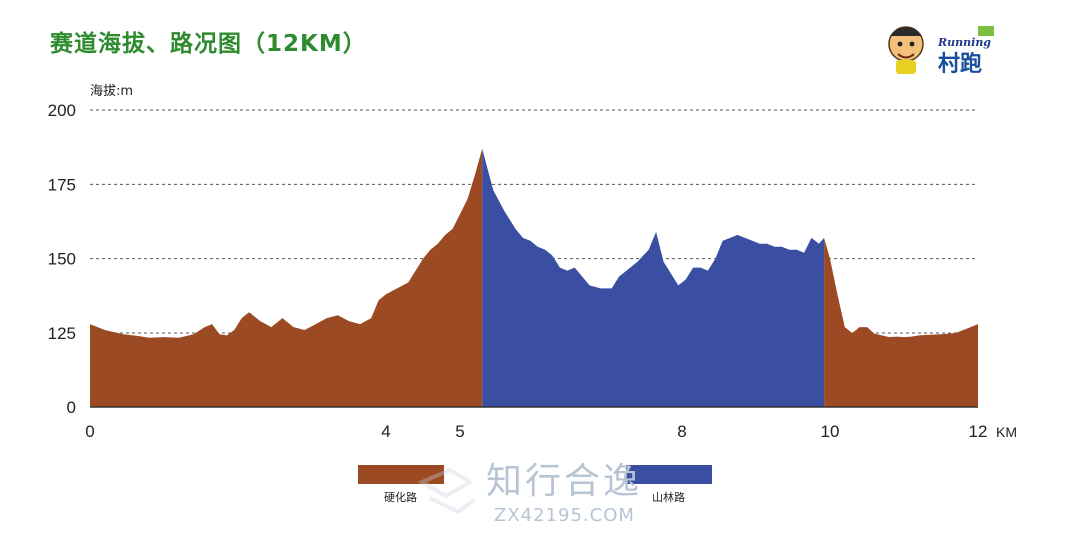 The height and width of the screenshot is (536, 1080). Describe the element at coordinates (71, 407) in the screenshot. I see `y-tick-label-0: 0` at that location.